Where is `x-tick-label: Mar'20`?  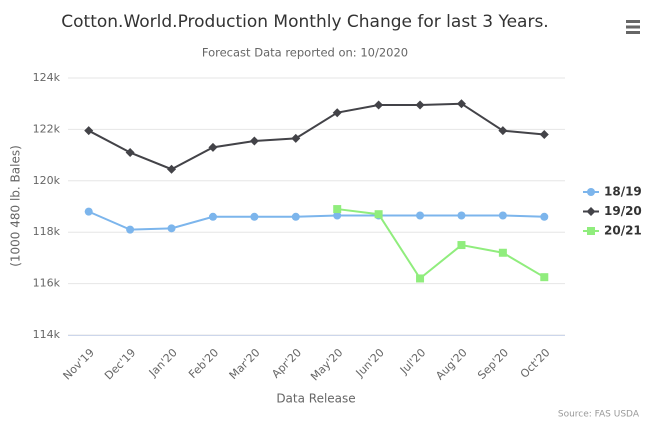 x-tick-label: Mar'20 is located at coordinates (245, 364).